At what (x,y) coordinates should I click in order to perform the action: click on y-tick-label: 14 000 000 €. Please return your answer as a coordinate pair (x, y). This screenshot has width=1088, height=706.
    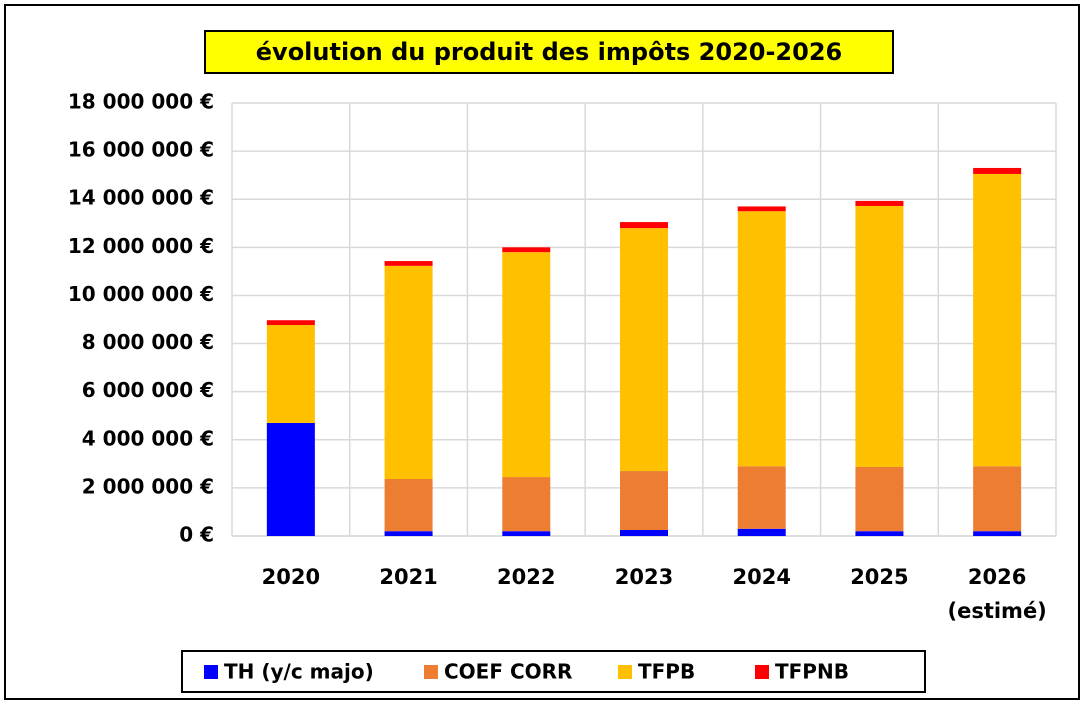
    Looking at the image, I should click on (141, 198).